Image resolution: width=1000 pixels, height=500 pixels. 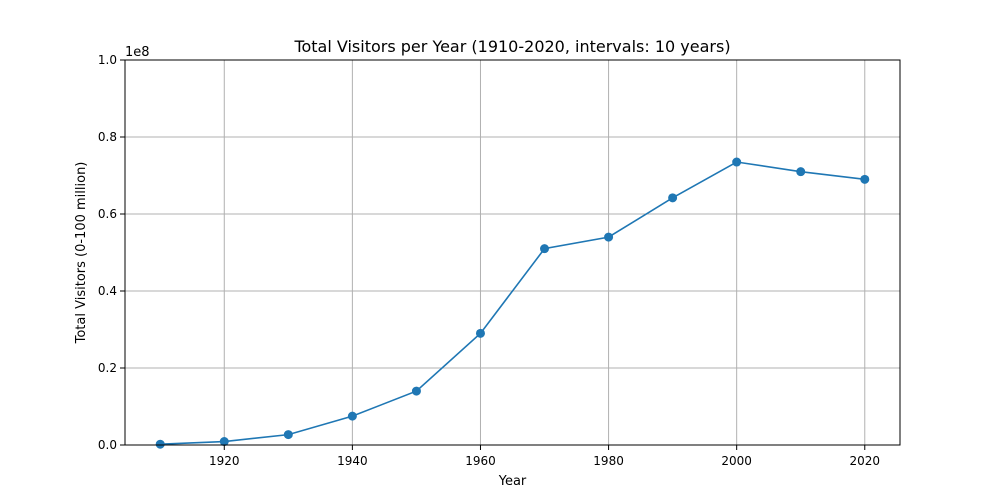 What do you see at coordinates (107, 214) in the screenshot?
I see `y-tick-label: 0.6` at bounding box center [107, 214].